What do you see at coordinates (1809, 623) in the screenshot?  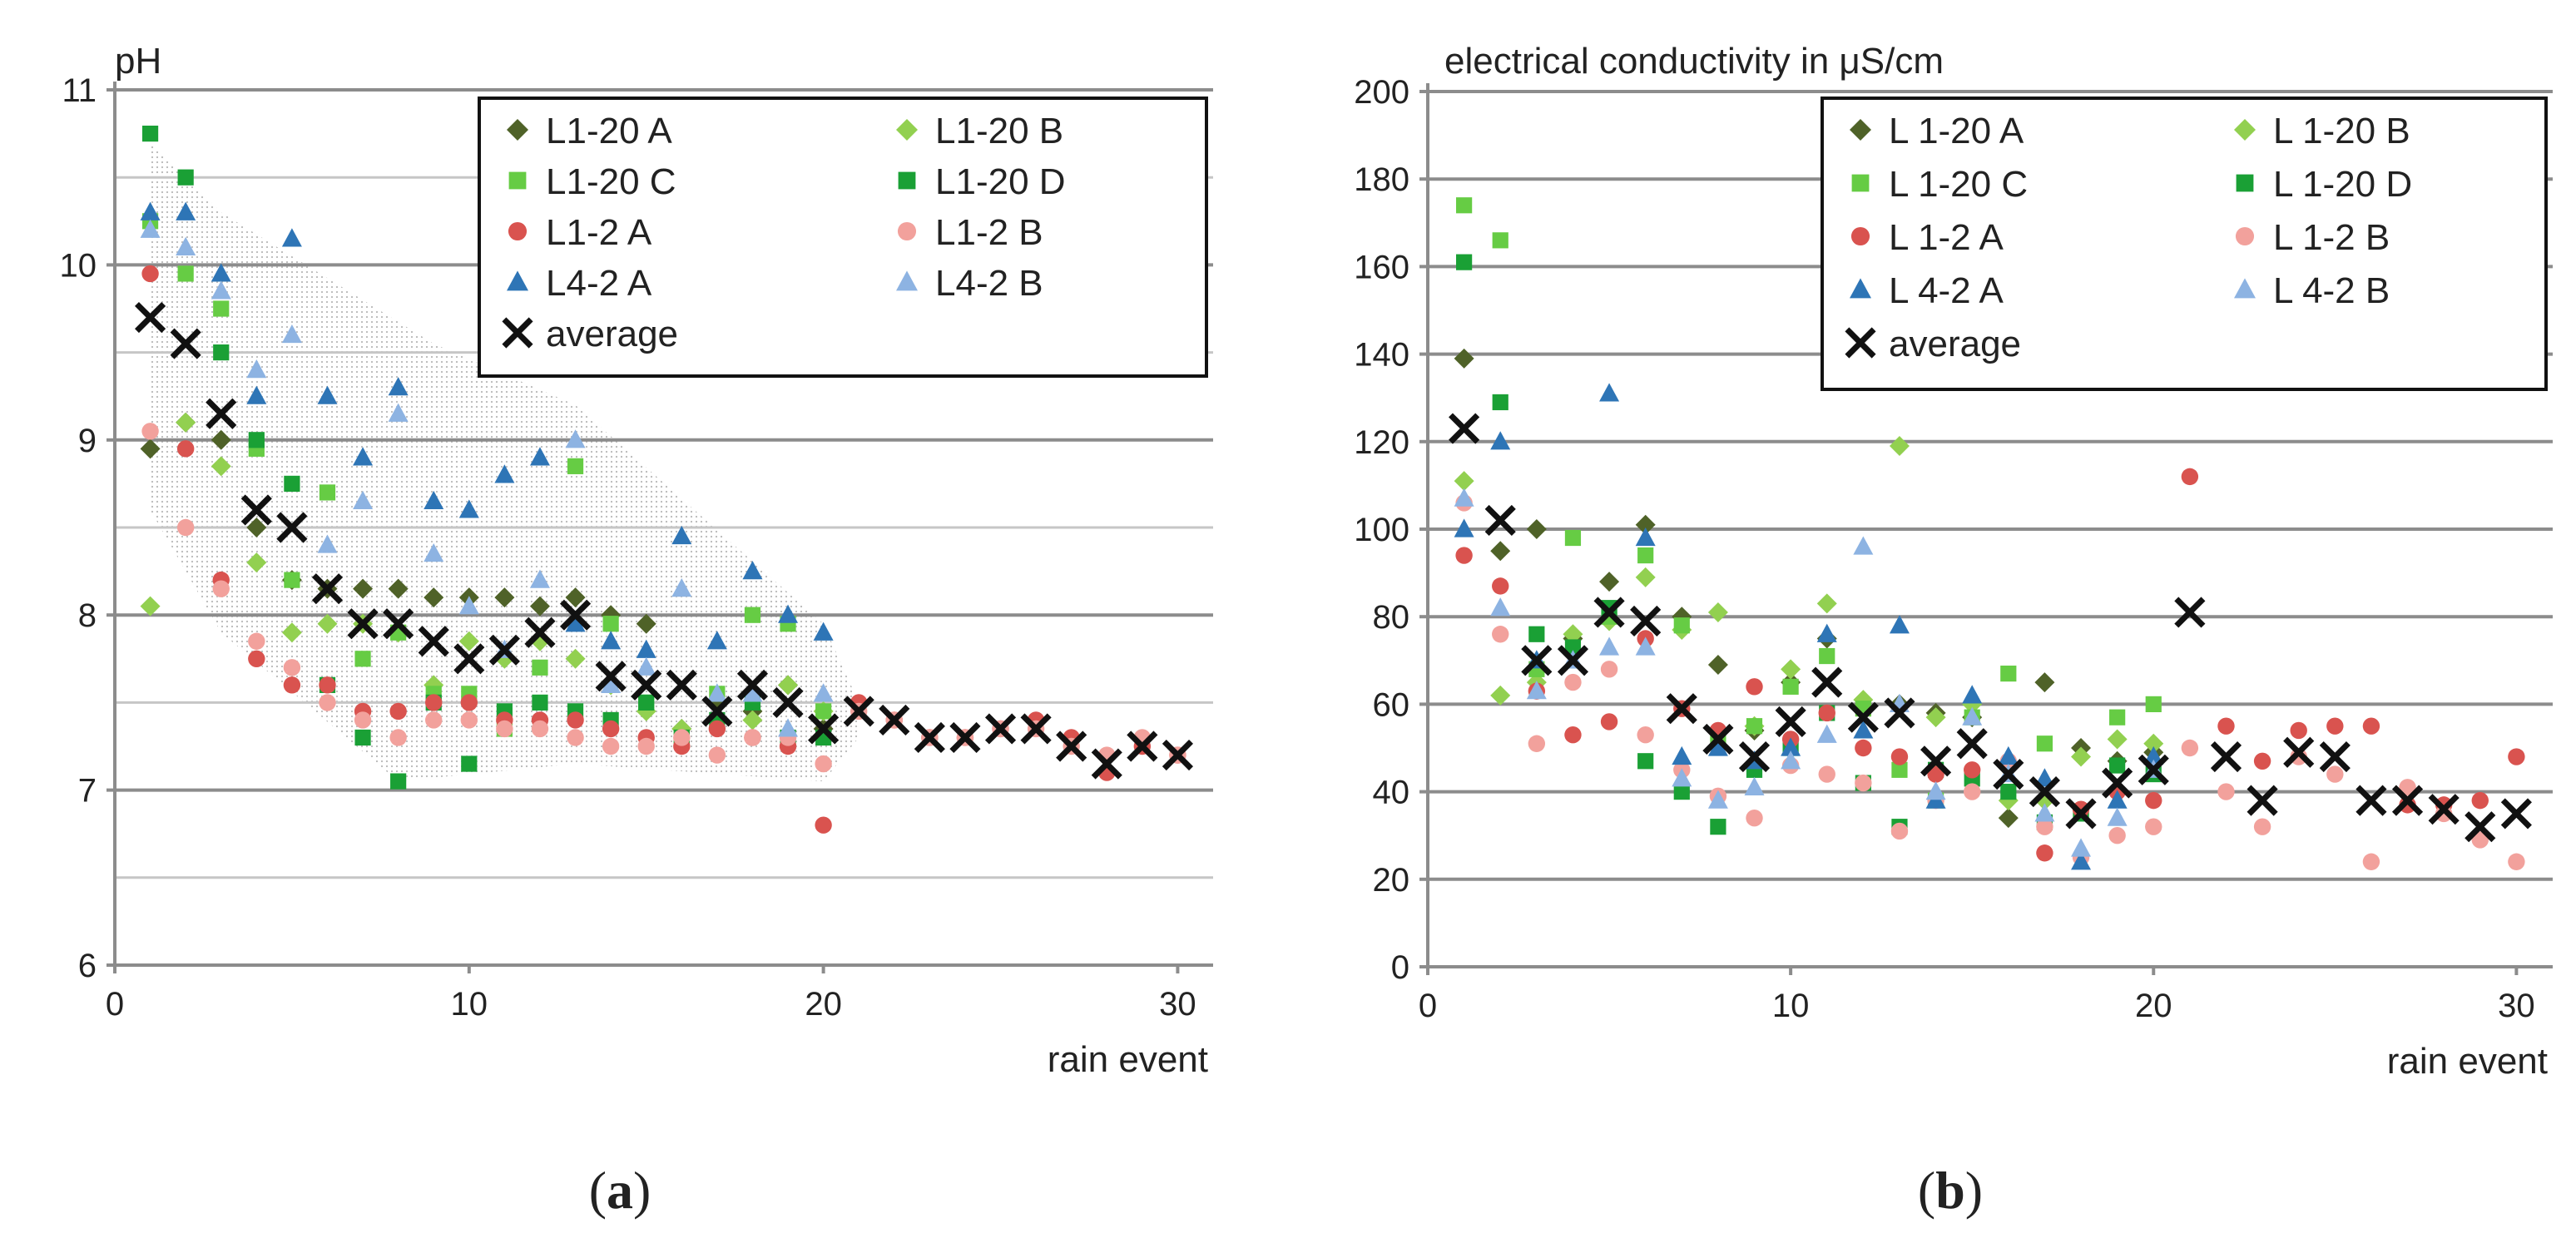 I see `series-l-1-20-b` at bounding box center [1809, 623].